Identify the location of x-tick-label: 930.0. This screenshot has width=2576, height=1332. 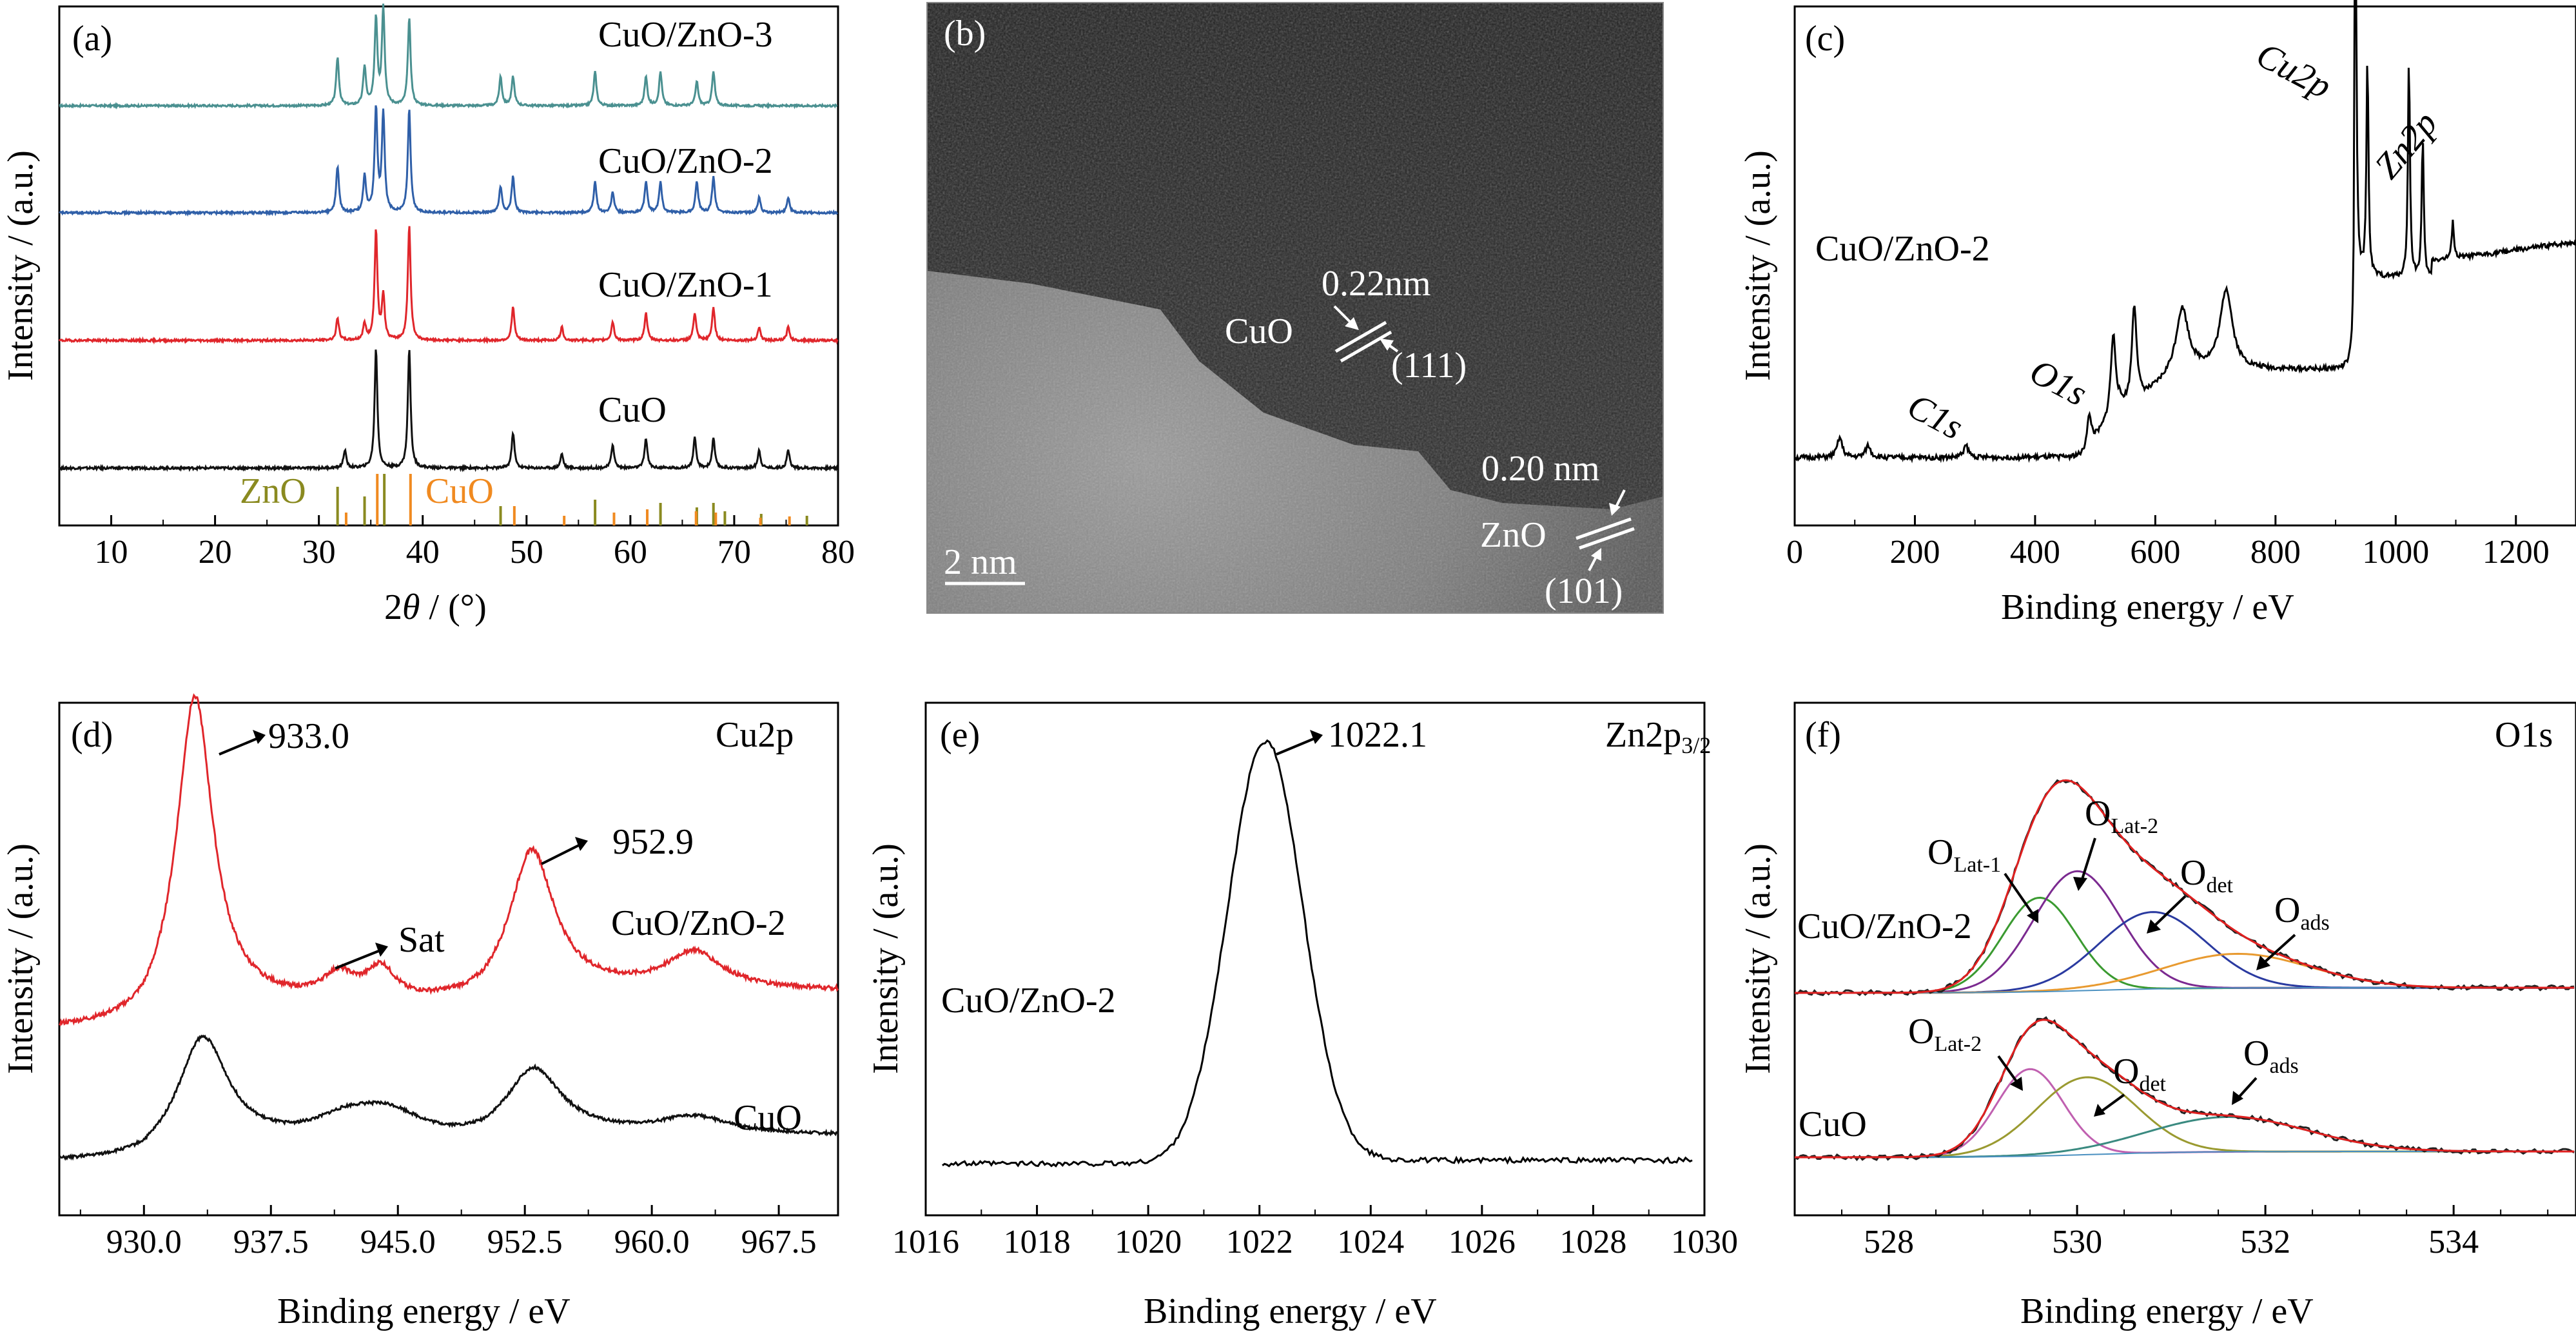
(144, 1242).